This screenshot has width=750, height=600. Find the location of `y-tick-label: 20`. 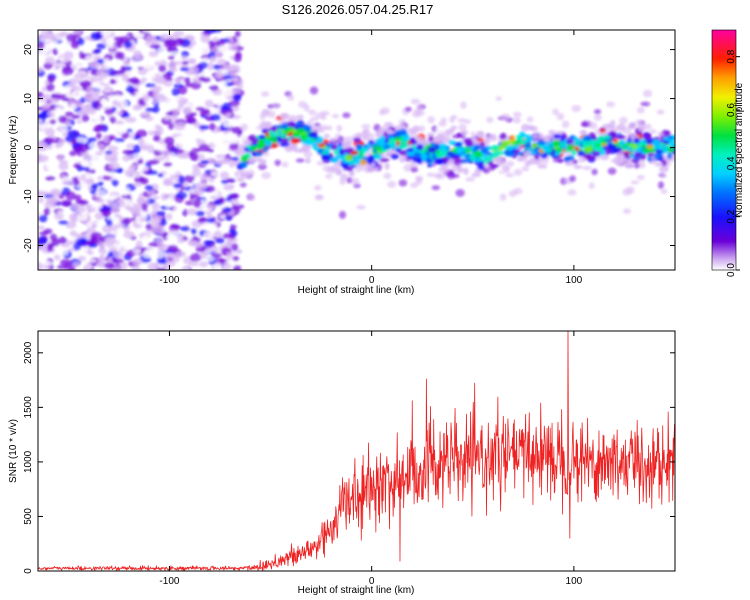

y-tick-label: 20 is located at coordinates (28, 50).